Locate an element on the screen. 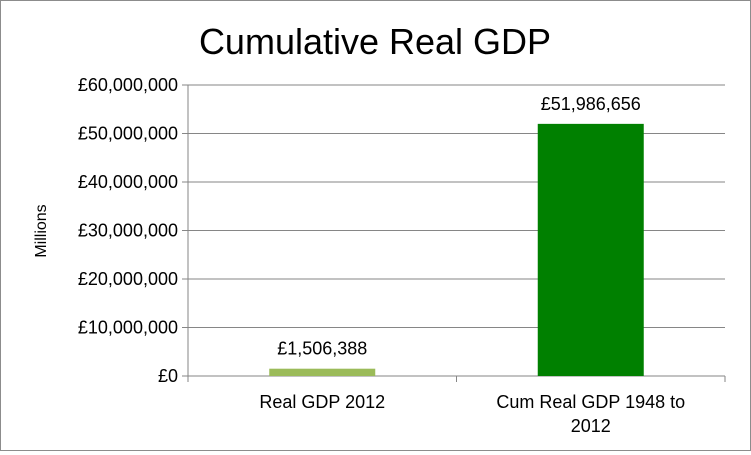  x-tick-label: Real GDP 2012 is located at coordinates (322, 402).